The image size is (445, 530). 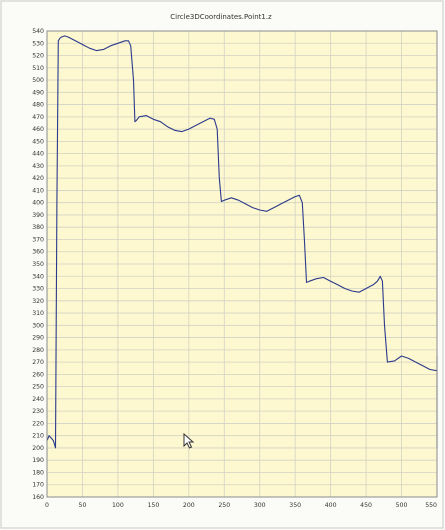 What do you see at coordinates (189, 441) in the screenshot?
I see `arrow-pointer-icon` at bounding box center [189, 441].